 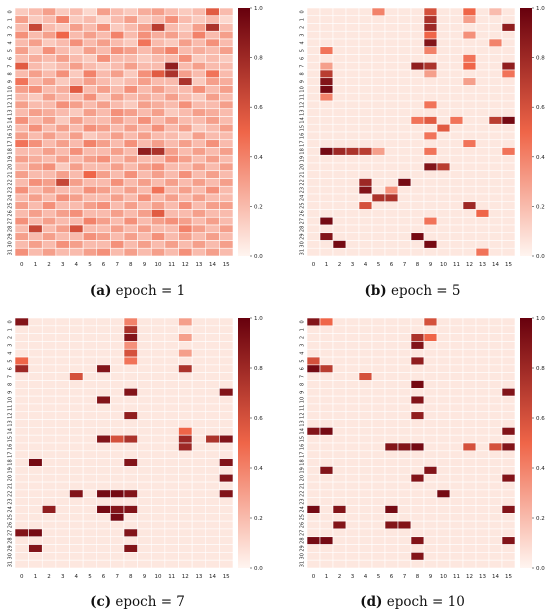 I want to click on y-tick-label: 23, so click(x=11, y=190).